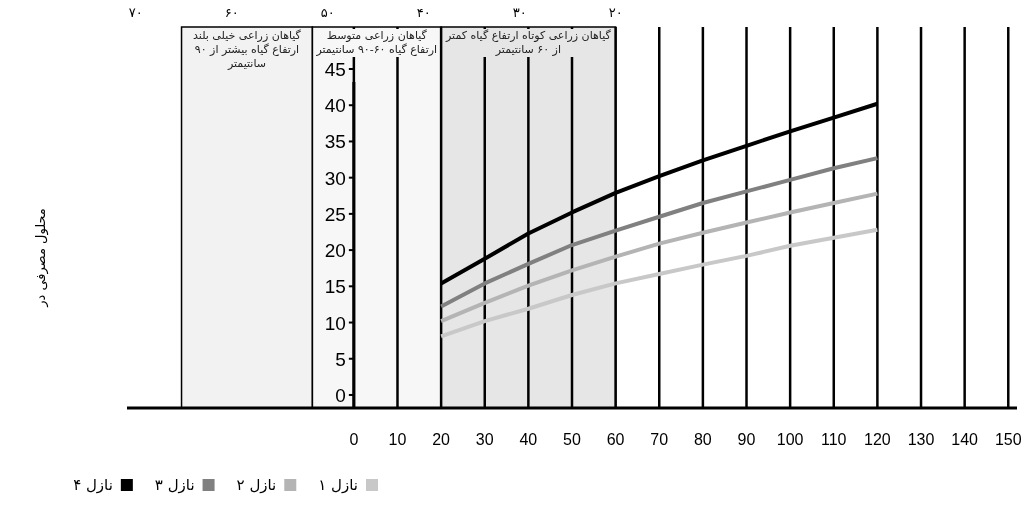 The width and height of the screenshot is (1026, 524). What do you see at coordinates (335, 214) in the screenshot?
I see `y-tick-label: 25` at bounding box center [335, 214].